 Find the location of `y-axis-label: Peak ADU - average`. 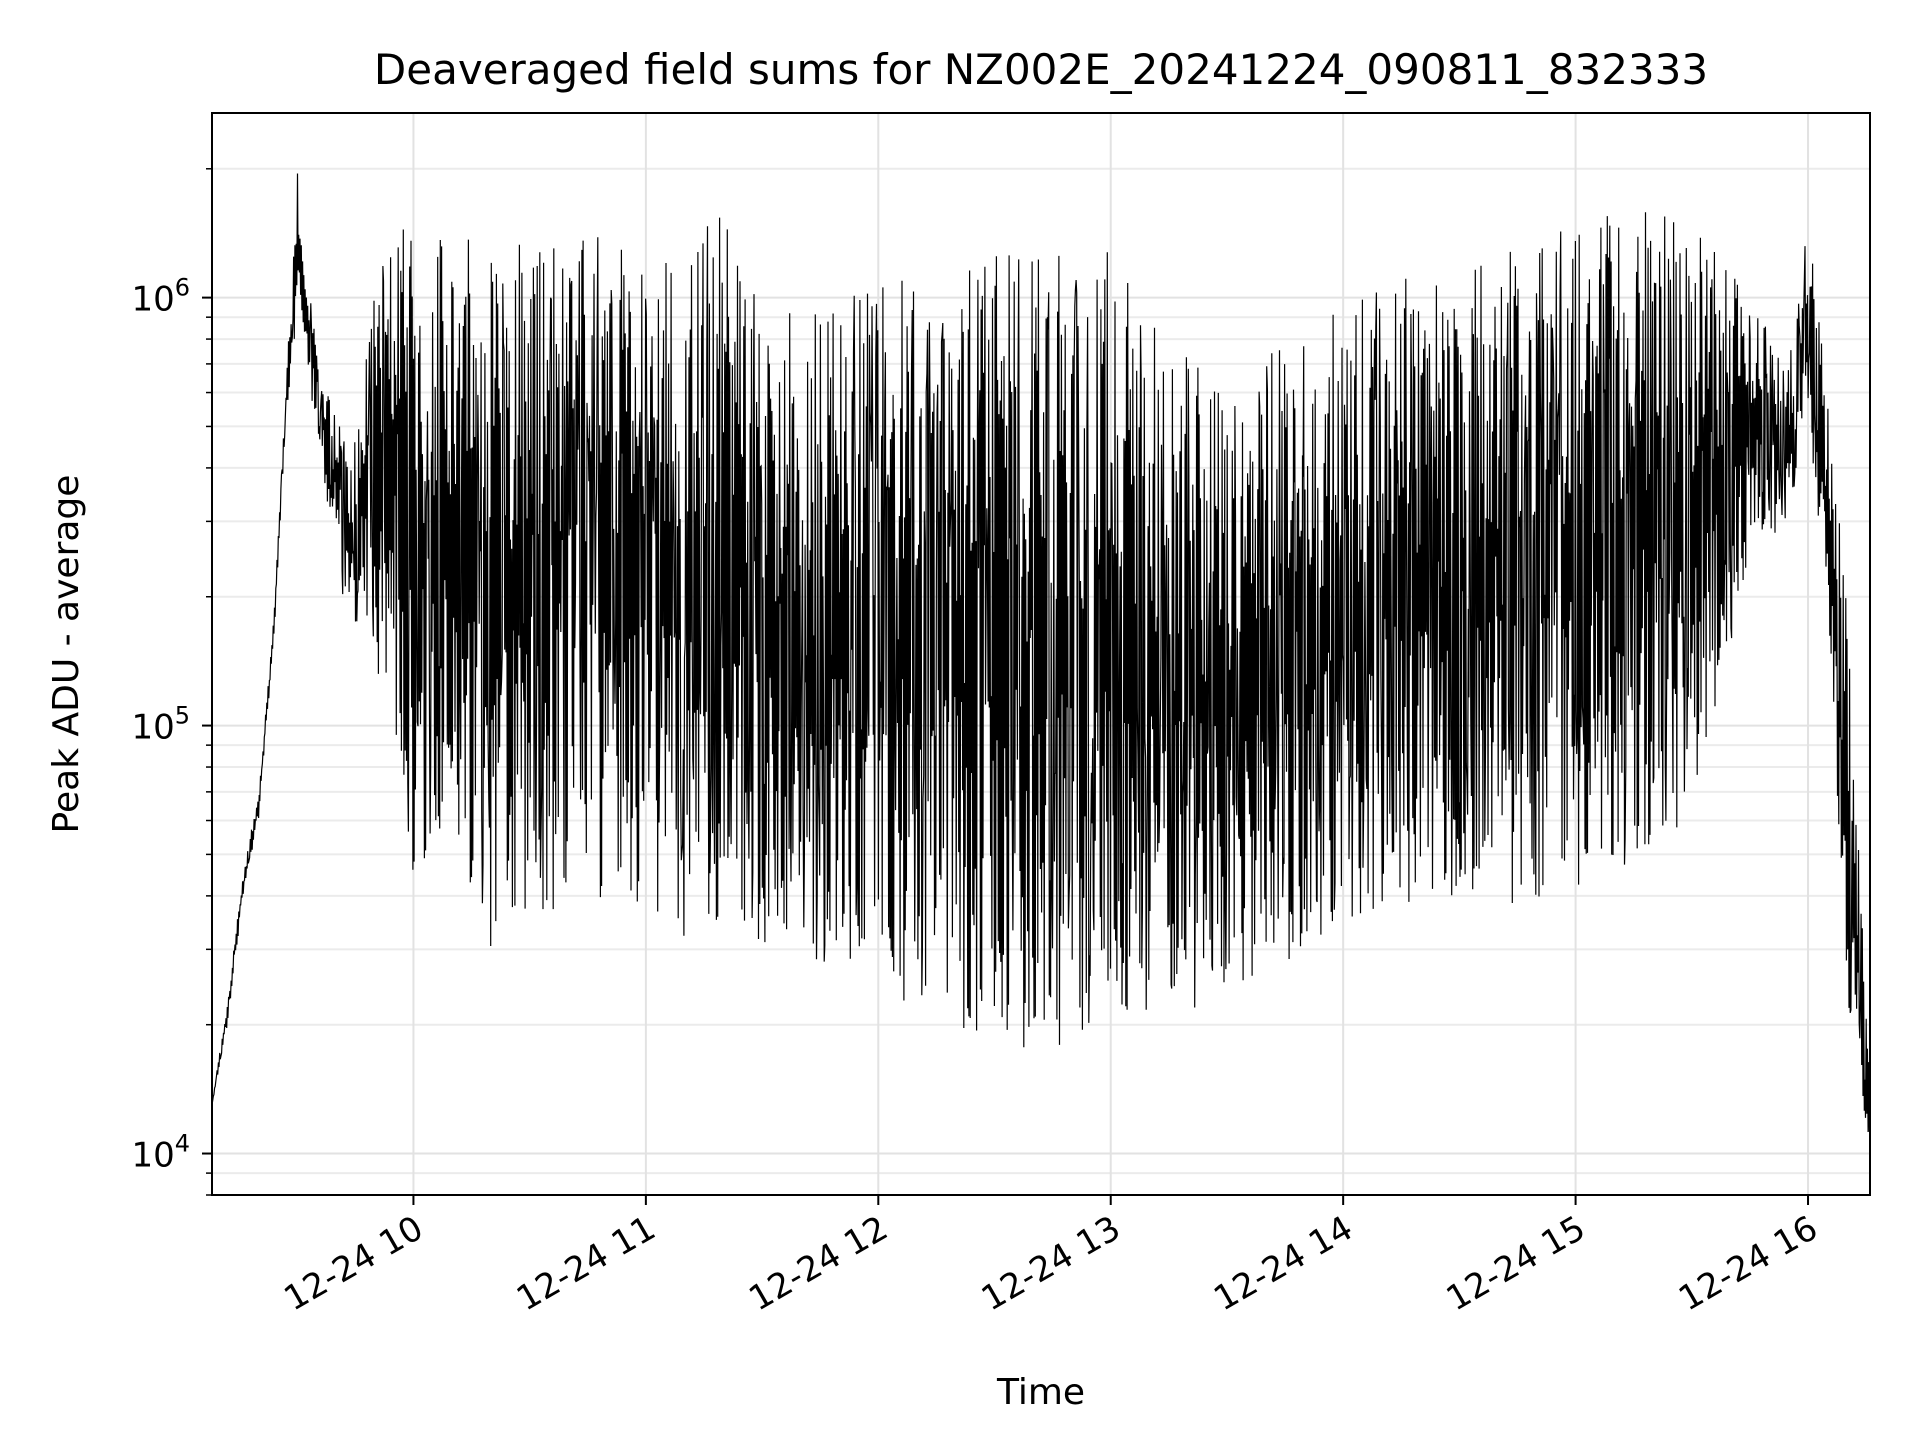

y-axis-label: Peak ADU - average is located at coordinates (66, 654).